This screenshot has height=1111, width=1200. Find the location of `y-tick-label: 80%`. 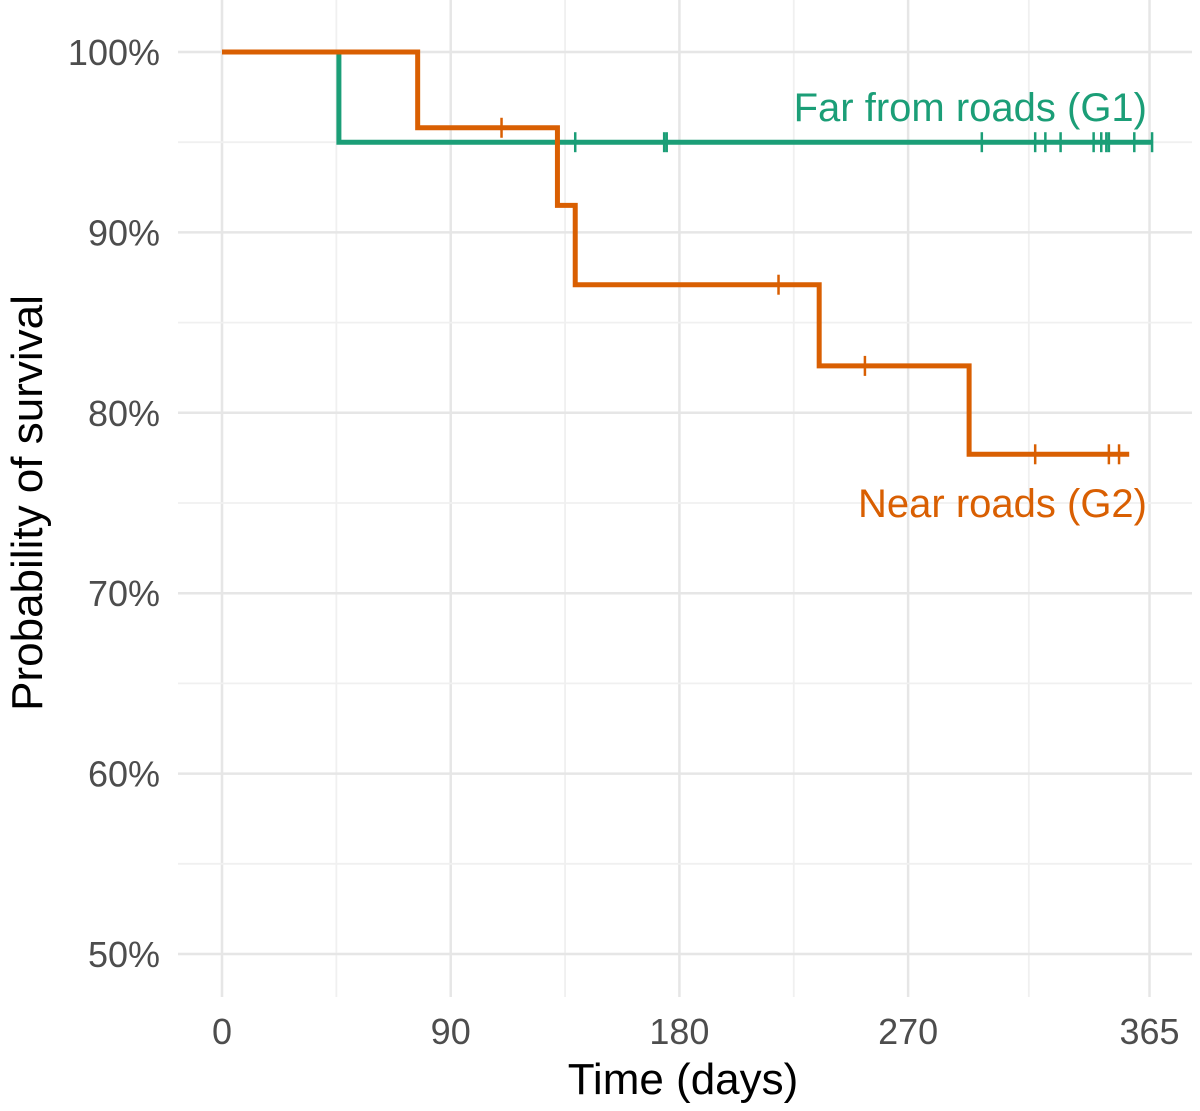

y-tick-label: 80% is located at coordinates (124, 413).